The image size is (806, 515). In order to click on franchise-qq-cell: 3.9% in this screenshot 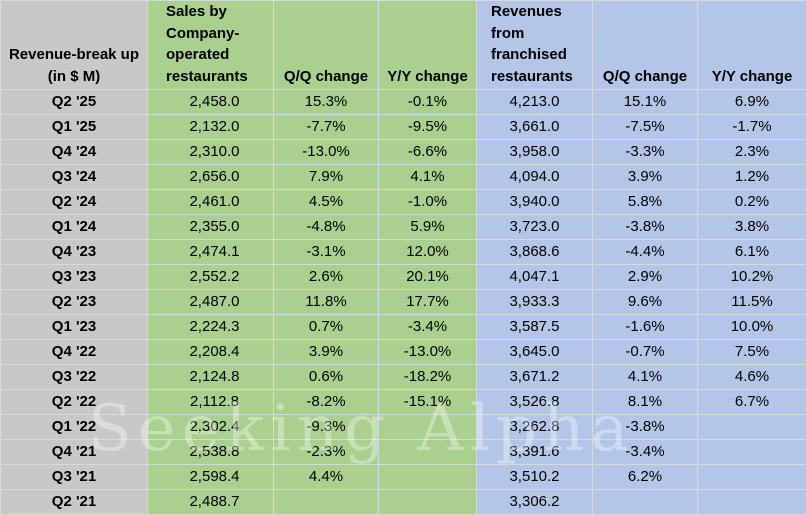, I will do `click(645, 177)`.